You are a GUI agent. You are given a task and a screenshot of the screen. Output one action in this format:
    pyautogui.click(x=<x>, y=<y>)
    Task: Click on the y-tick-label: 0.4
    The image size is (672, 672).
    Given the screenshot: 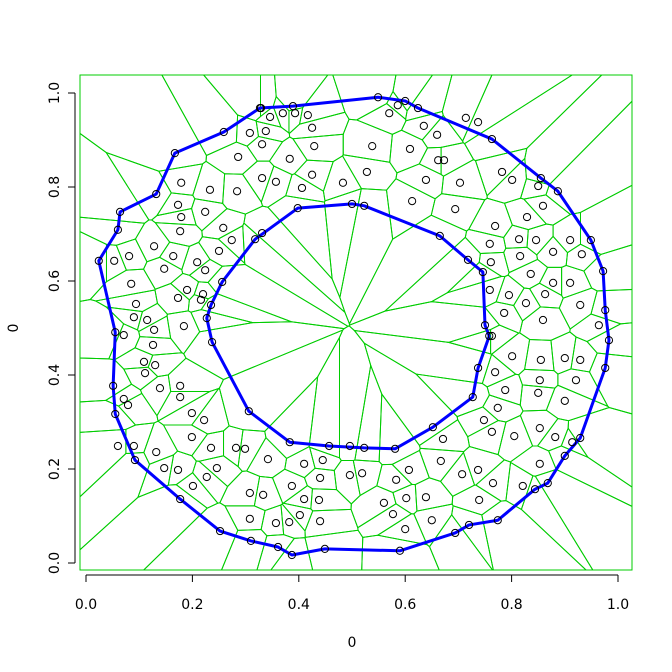 What is the action you would take?
    pyautogui.click(x=55, y=375)
    